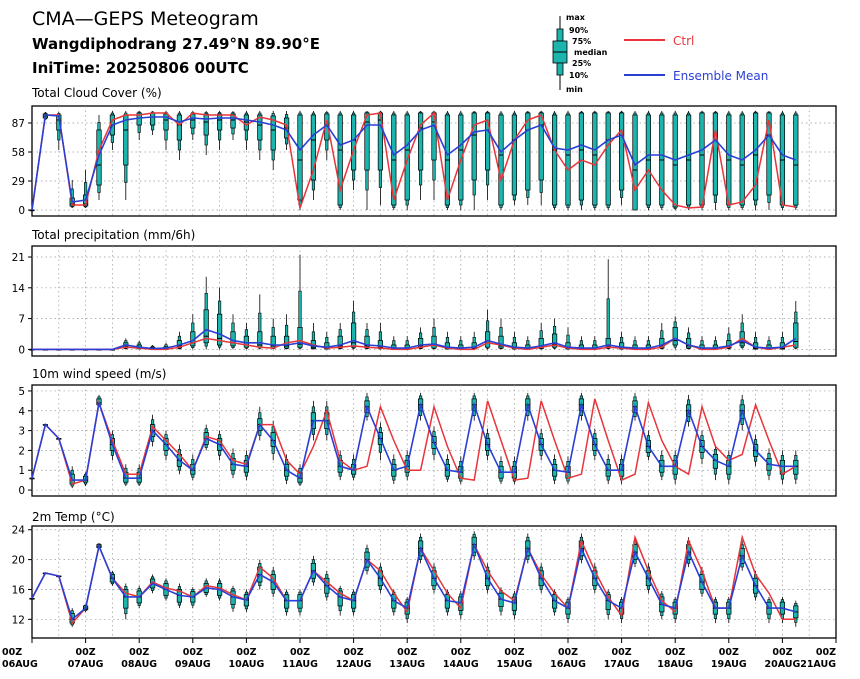 The width and height of the screenshot is (860, 679). Describe the element at coordinates (581, 41) in the screenshot. I see `legend-p75: 75%` at that location.